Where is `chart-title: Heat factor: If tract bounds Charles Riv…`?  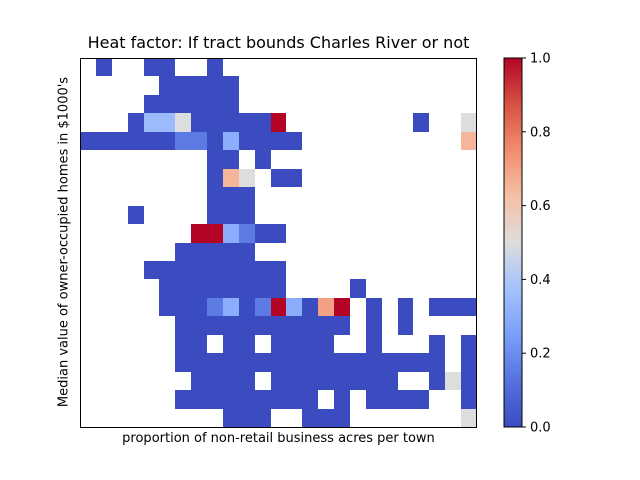
chart-title: Heat factor: If tract bounds Charles Riv… is located at coordinates (278, 42).